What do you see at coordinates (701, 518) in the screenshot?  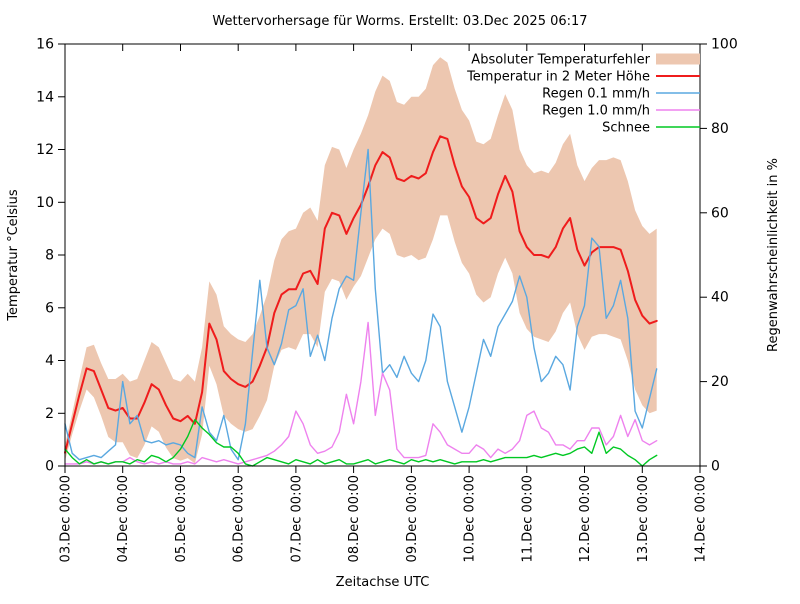 I see `x-tick-label: 14.Dec 00:00` at bounding box center [701, 518].